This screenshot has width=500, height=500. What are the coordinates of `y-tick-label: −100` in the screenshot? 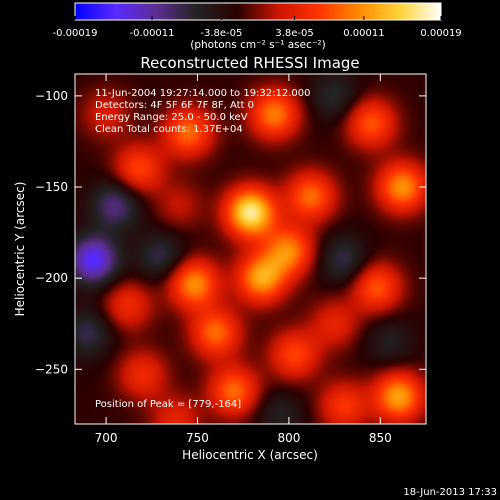 It's located at (51, 96).